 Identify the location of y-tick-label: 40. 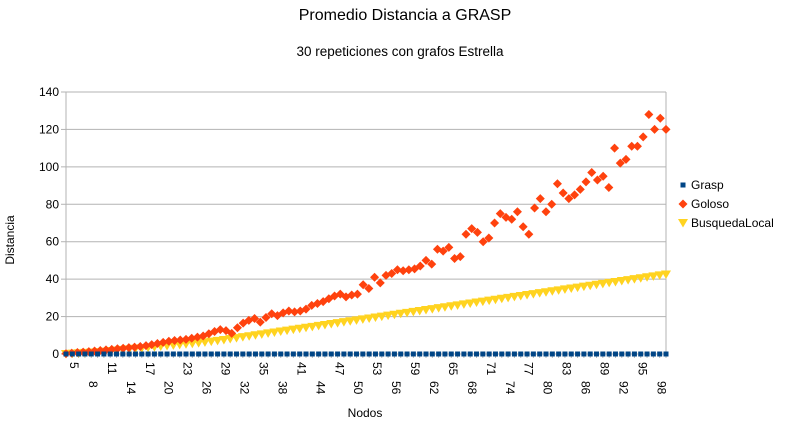
(53, 279).